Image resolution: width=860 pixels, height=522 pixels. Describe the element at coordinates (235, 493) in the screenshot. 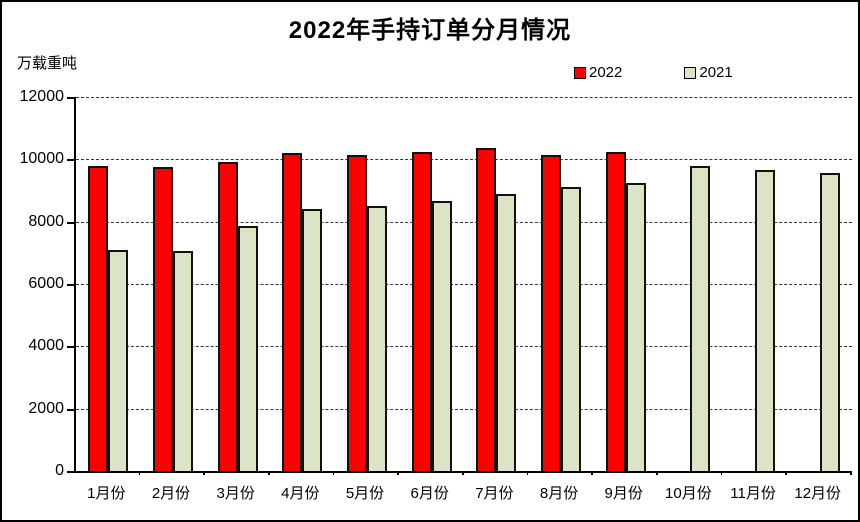

I see `x-label-3月份: 3月份` at that location.